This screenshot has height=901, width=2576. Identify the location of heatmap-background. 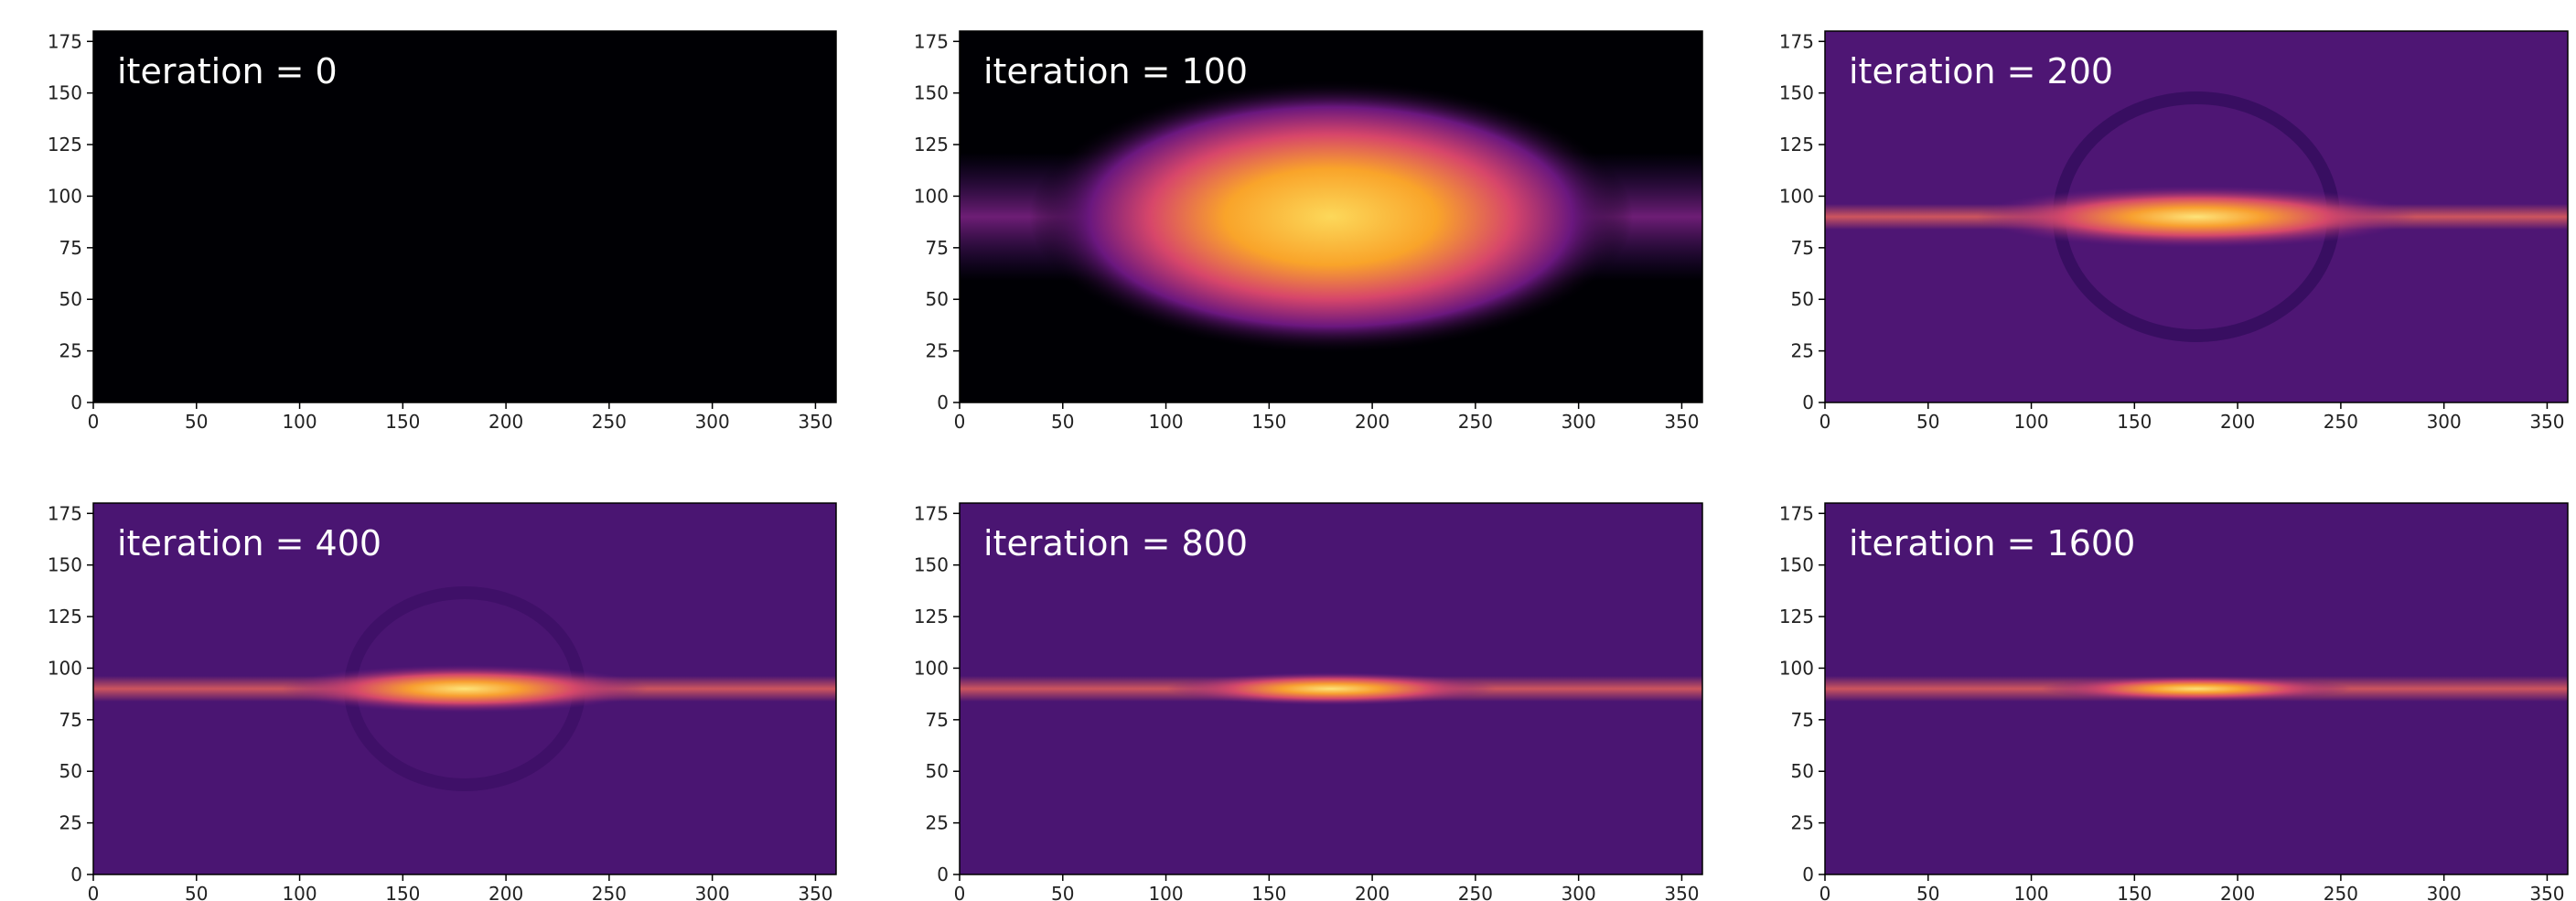
(465, 216).